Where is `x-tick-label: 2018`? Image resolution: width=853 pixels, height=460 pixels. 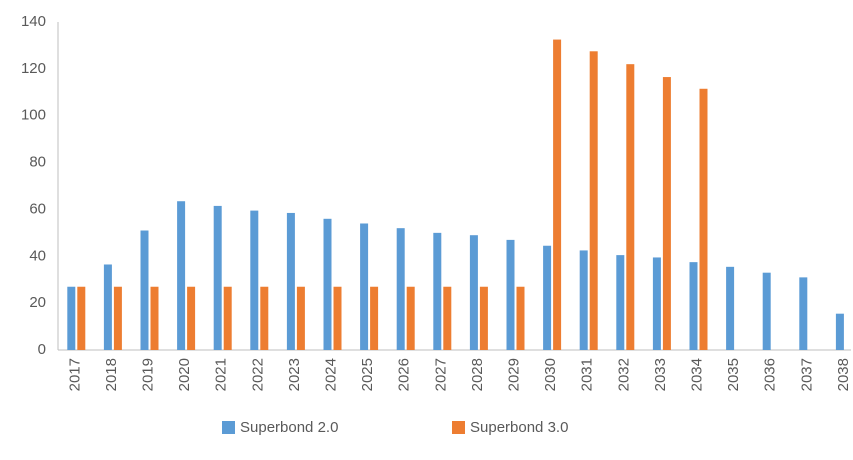
x-tick-label: 2018 is located at coordinates (111, 374).